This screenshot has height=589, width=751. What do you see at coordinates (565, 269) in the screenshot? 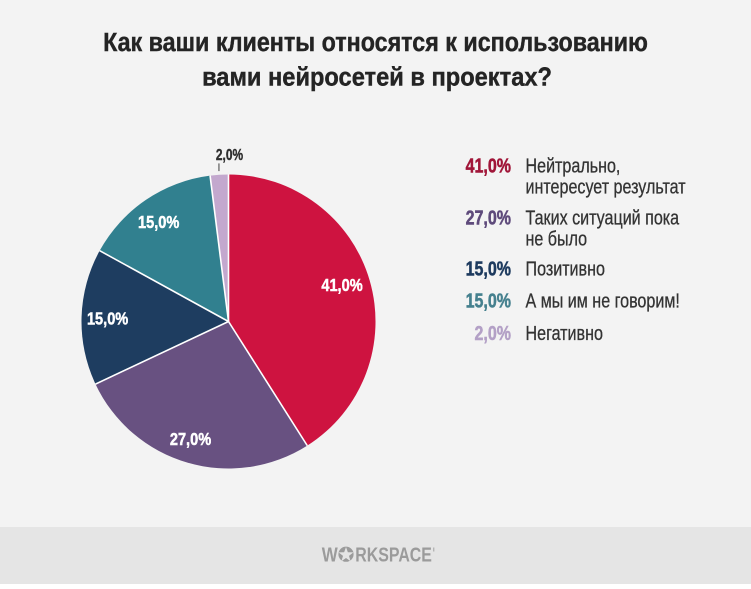
I see `svg-text: Позитивно` at bounding box center [565, 269].